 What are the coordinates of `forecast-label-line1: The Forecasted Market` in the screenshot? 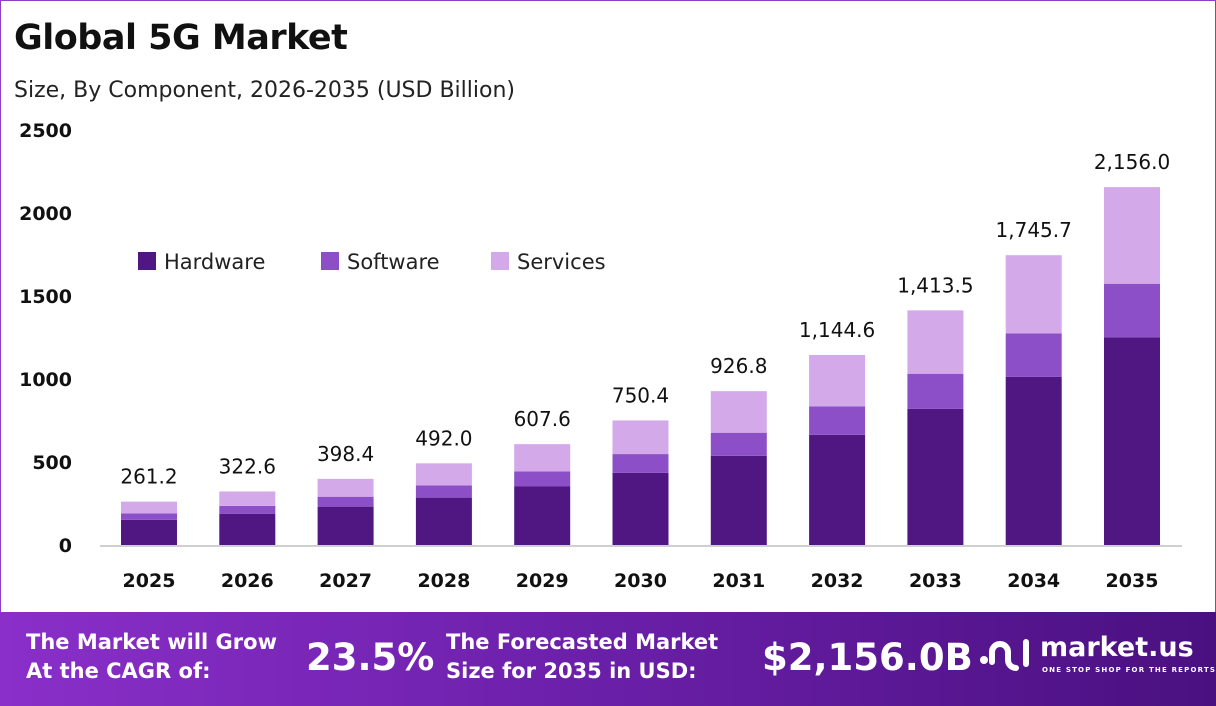 It's located at (582, 642).